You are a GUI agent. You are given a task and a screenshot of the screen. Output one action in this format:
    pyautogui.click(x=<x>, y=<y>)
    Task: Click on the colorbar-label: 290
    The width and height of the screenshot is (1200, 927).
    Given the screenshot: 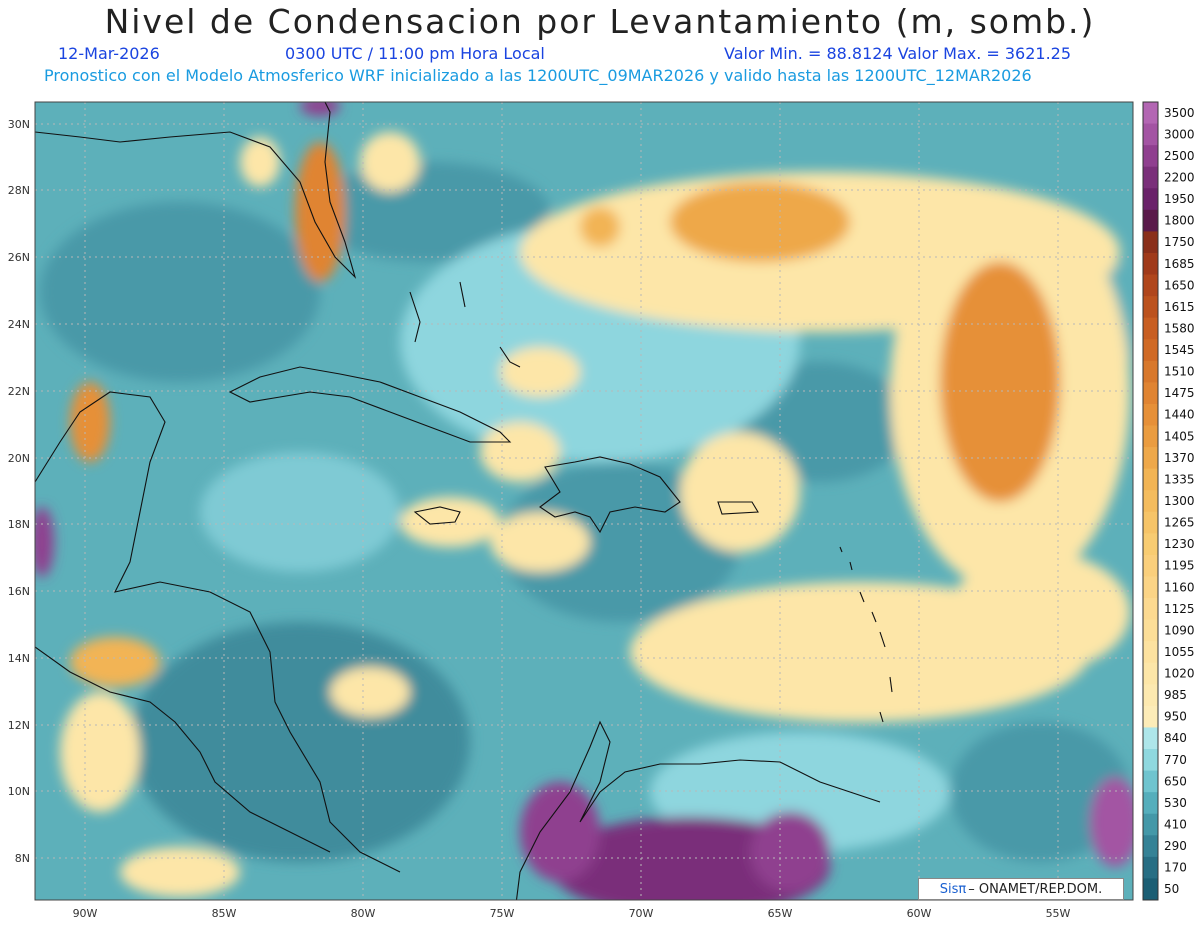 What is the action you would take?
    pyautogui.click(x=1175, y=846)
    